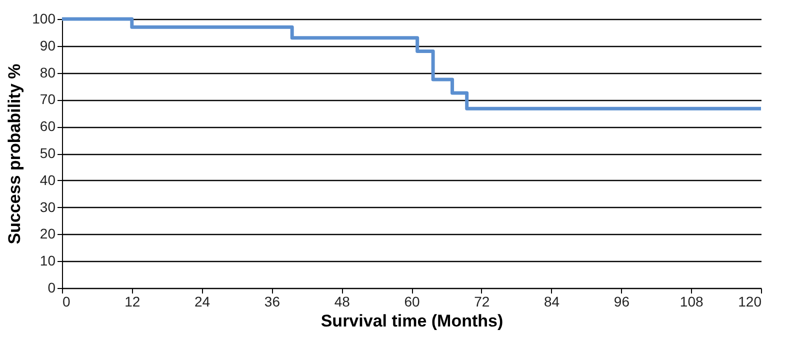  Describe the element at coordinates (48, 206) in the screenshot. I see `y-tick-label: 30` at that location.